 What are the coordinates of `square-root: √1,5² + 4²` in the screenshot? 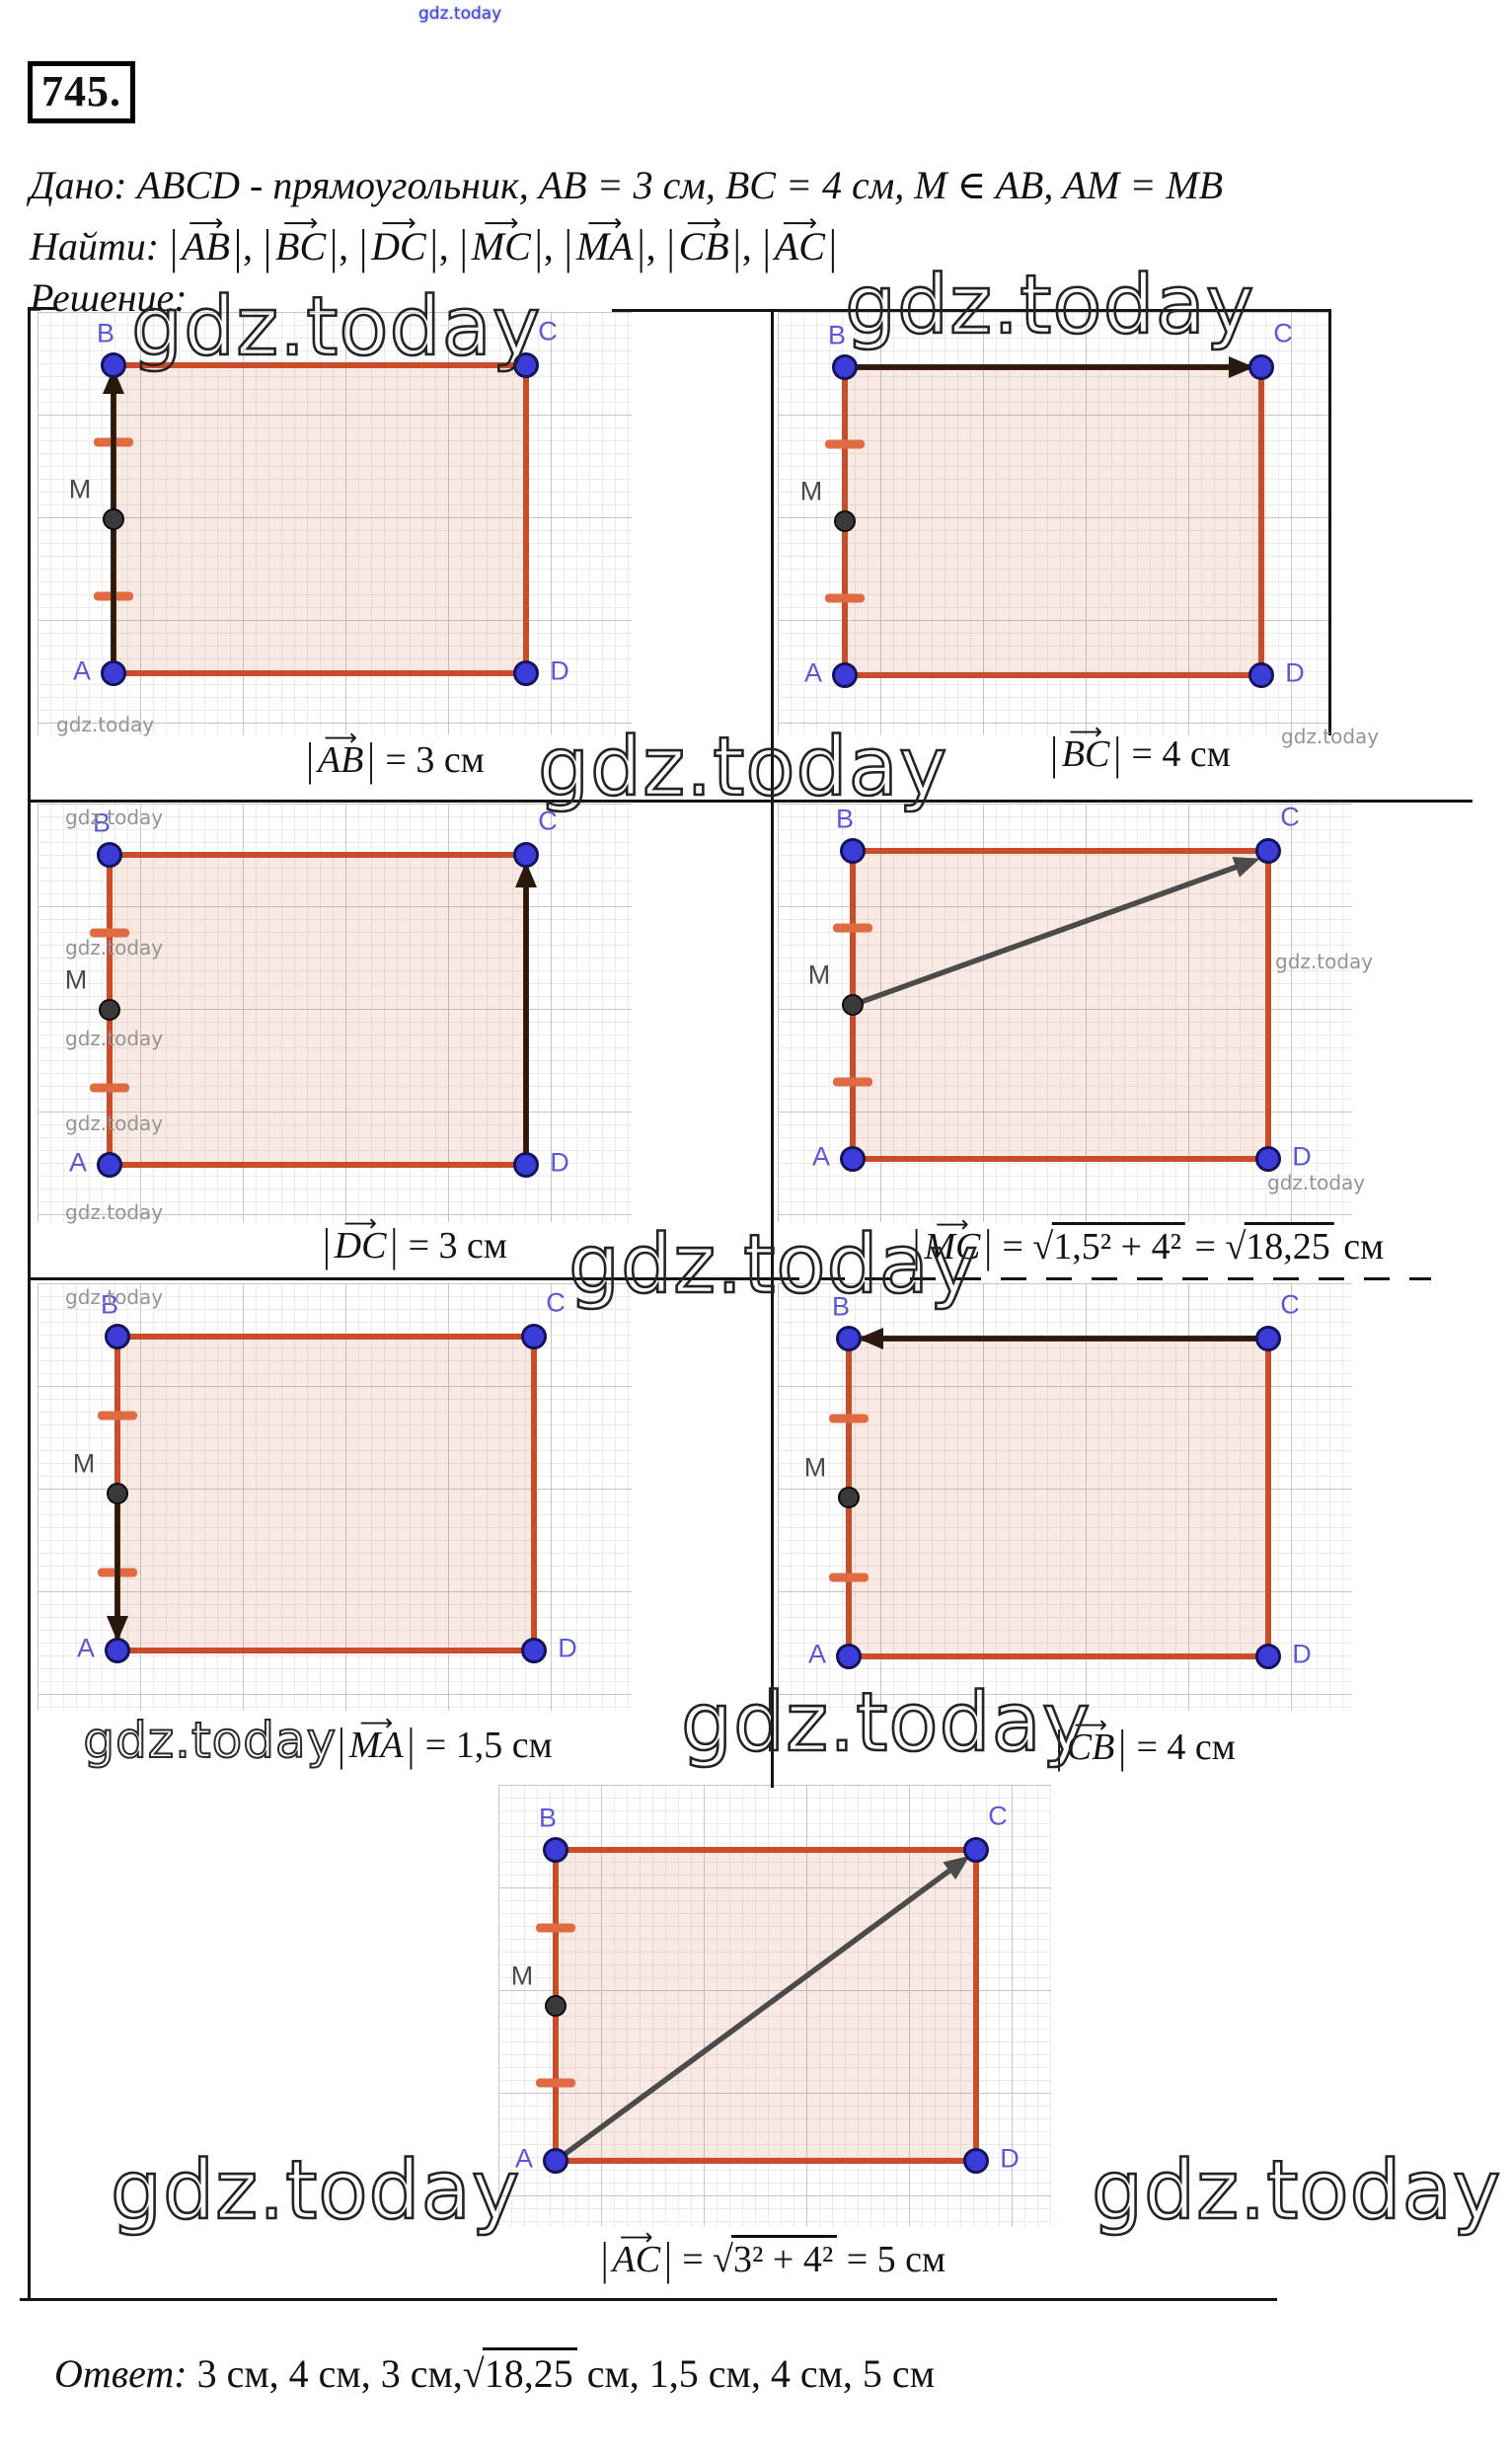 It's located at (1109, 1245).